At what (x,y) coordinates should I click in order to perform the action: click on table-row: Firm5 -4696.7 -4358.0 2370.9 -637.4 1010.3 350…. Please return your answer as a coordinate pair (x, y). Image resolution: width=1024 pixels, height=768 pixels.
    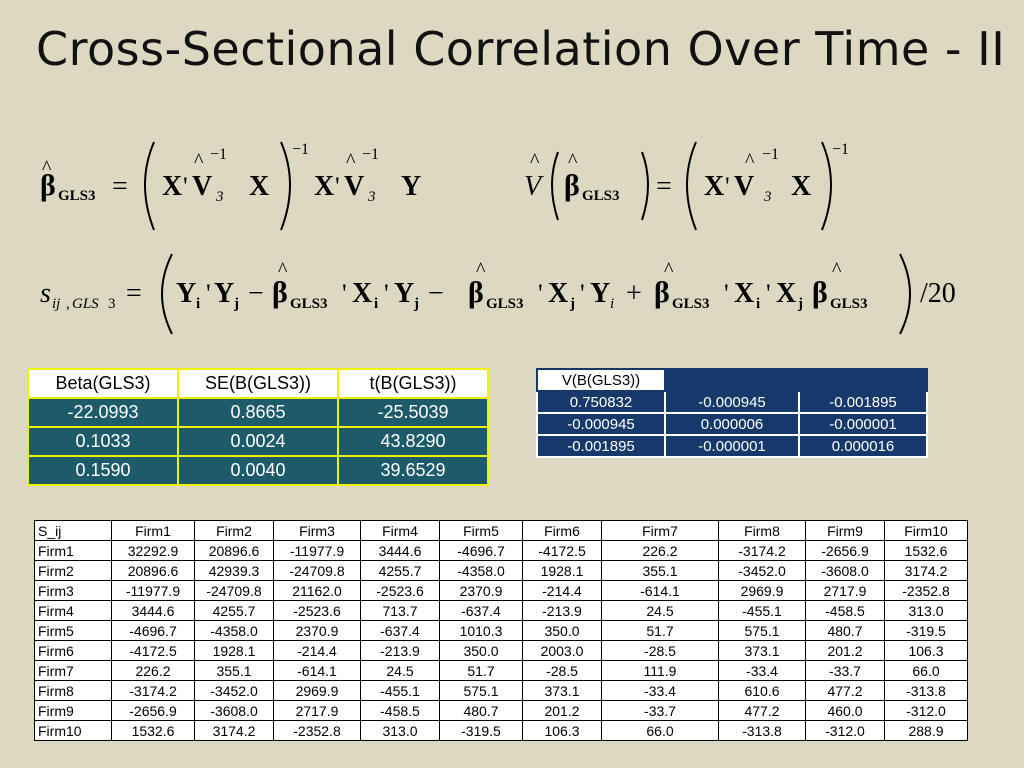
    Looking at the image, I should click on (501, 630).